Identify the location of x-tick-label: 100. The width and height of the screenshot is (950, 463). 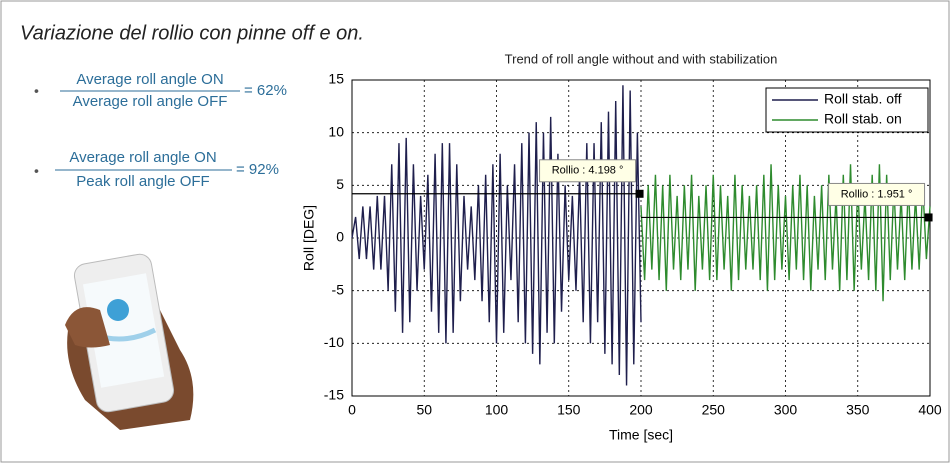
(497, 410).